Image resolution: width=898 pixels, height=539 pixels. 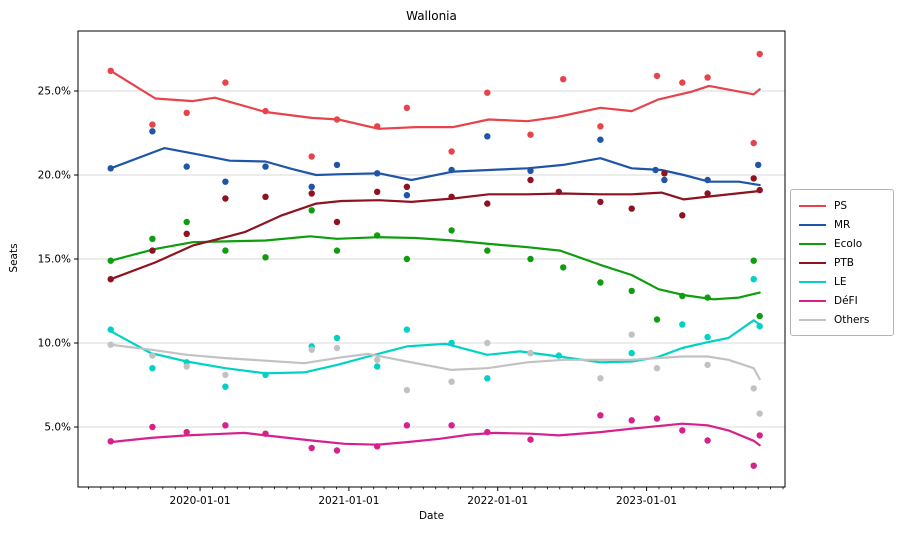 What do you see at coordinates (840, 205) in the screenshot?
I see `legend-label: PS` at bounding box center [840, 205].